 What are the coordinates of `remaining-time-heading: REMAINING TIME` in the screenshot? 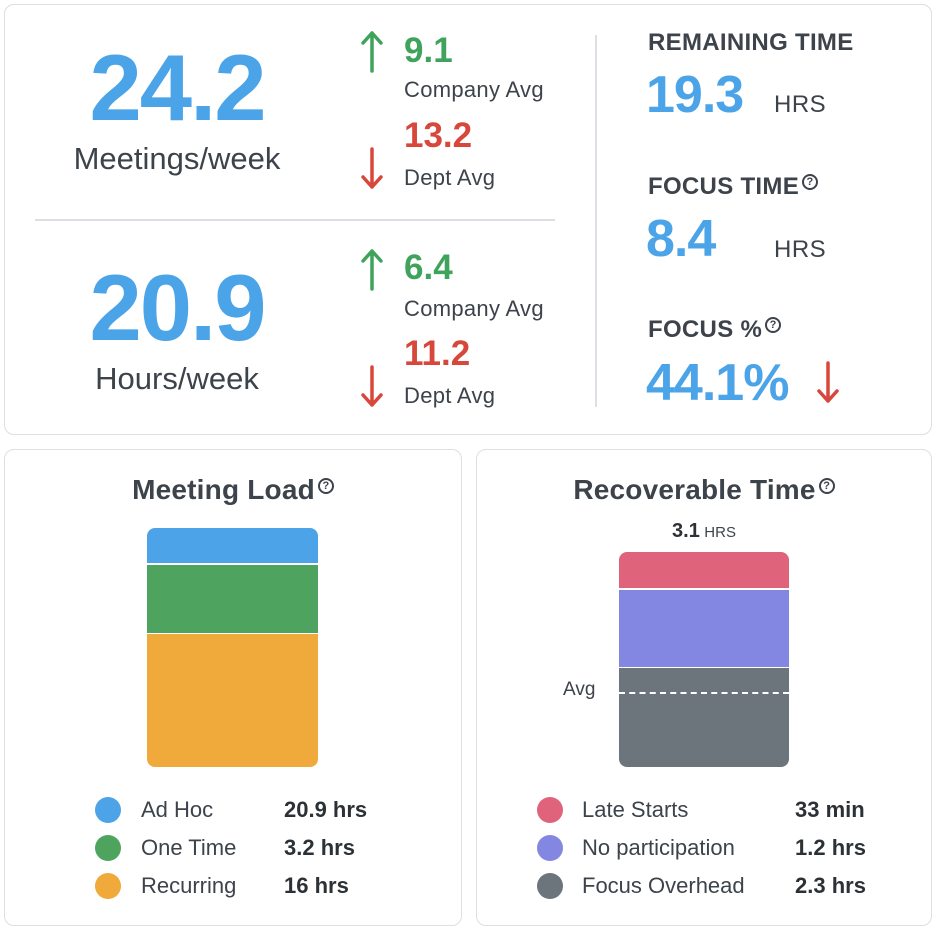 It's located at (751, 42).